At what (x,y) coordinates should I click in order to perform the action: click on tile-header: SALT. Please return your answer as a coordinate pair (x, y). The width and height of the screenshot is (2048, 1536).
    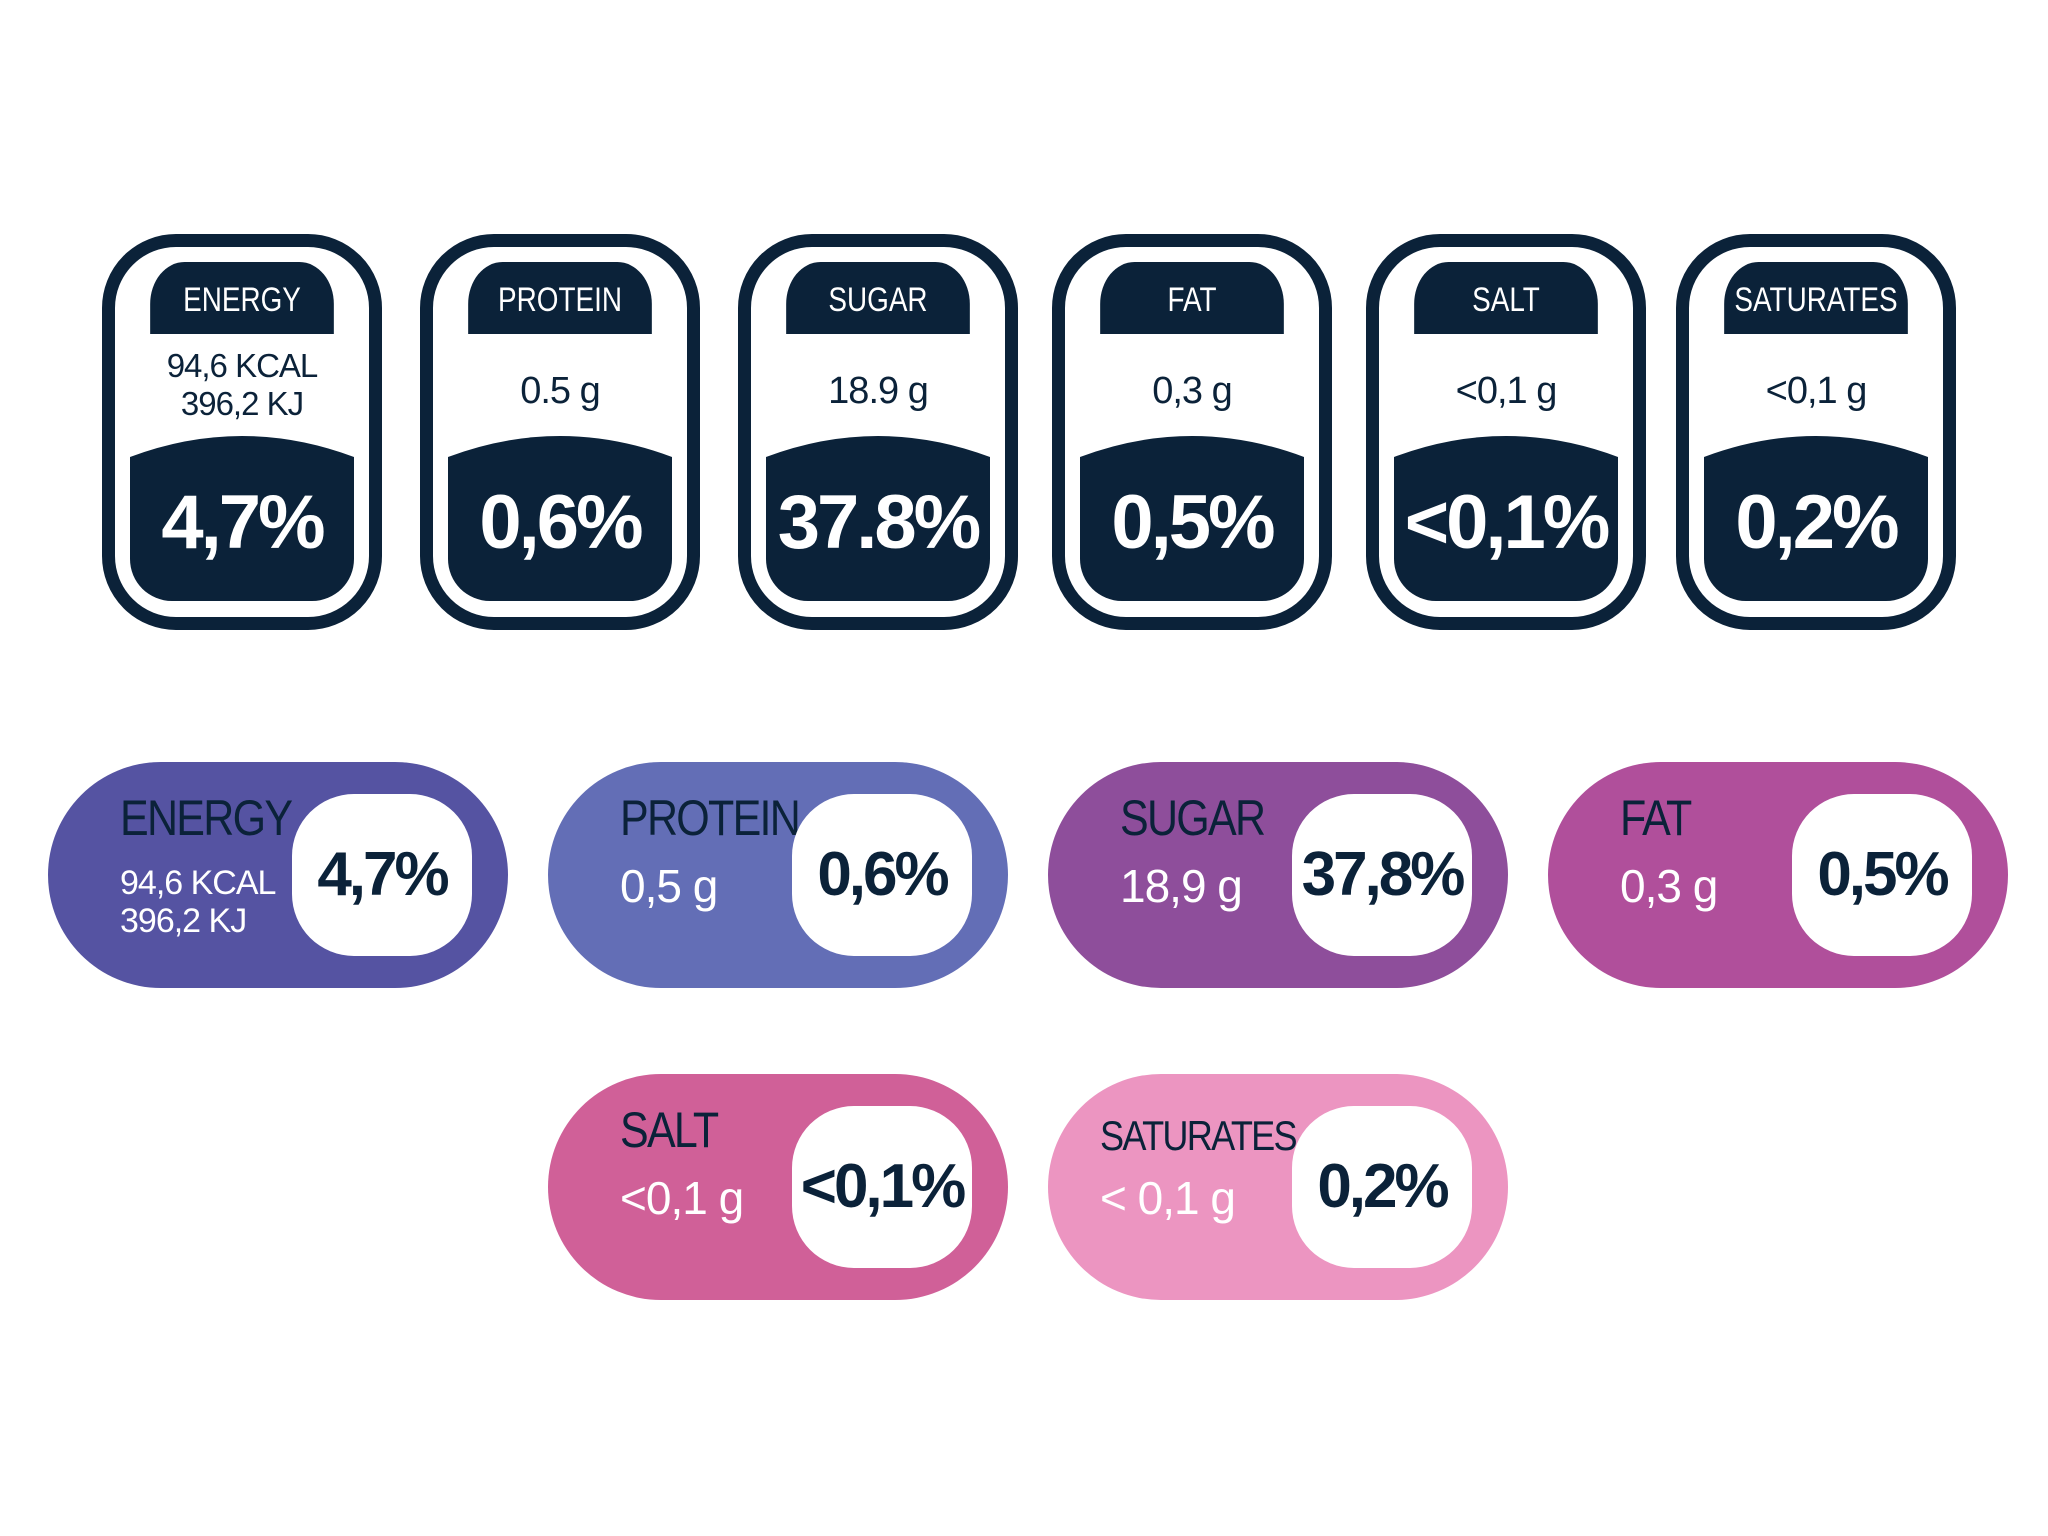
    Looking at the image, I should click on (1506, 298).